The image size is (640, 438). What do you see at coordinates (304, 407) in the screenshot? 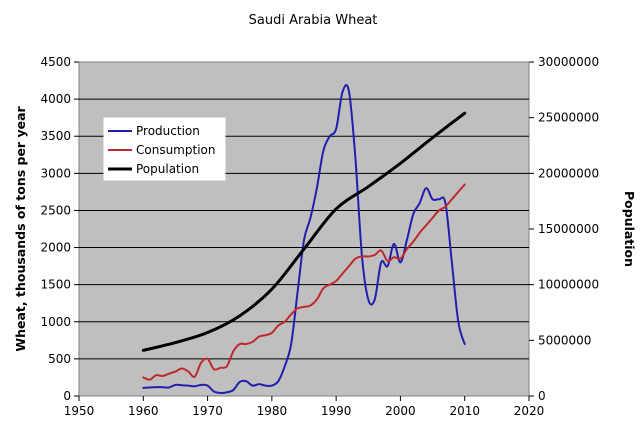
I see `x-axis-ticks: 1950 1960 1970 1980 1990 2000 2010 2020` at bounding box center [304, 407].